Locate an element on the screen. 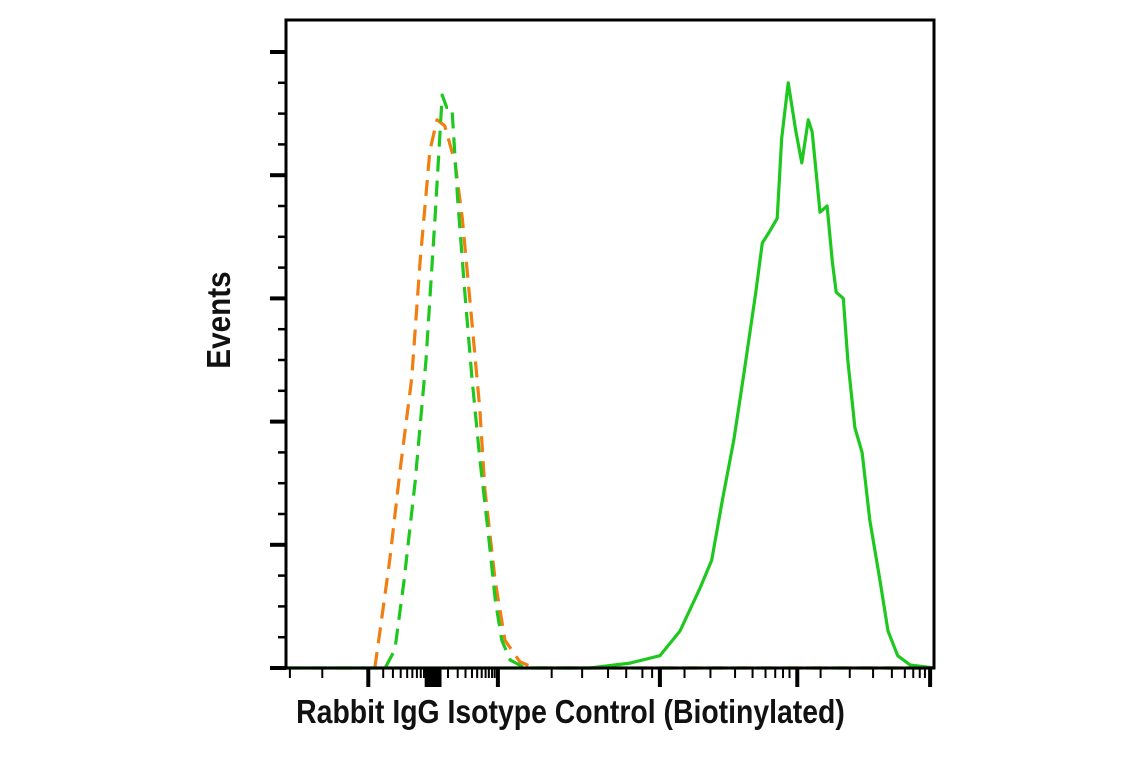  y-axis-label: Events is located at coordinates (218, 320).